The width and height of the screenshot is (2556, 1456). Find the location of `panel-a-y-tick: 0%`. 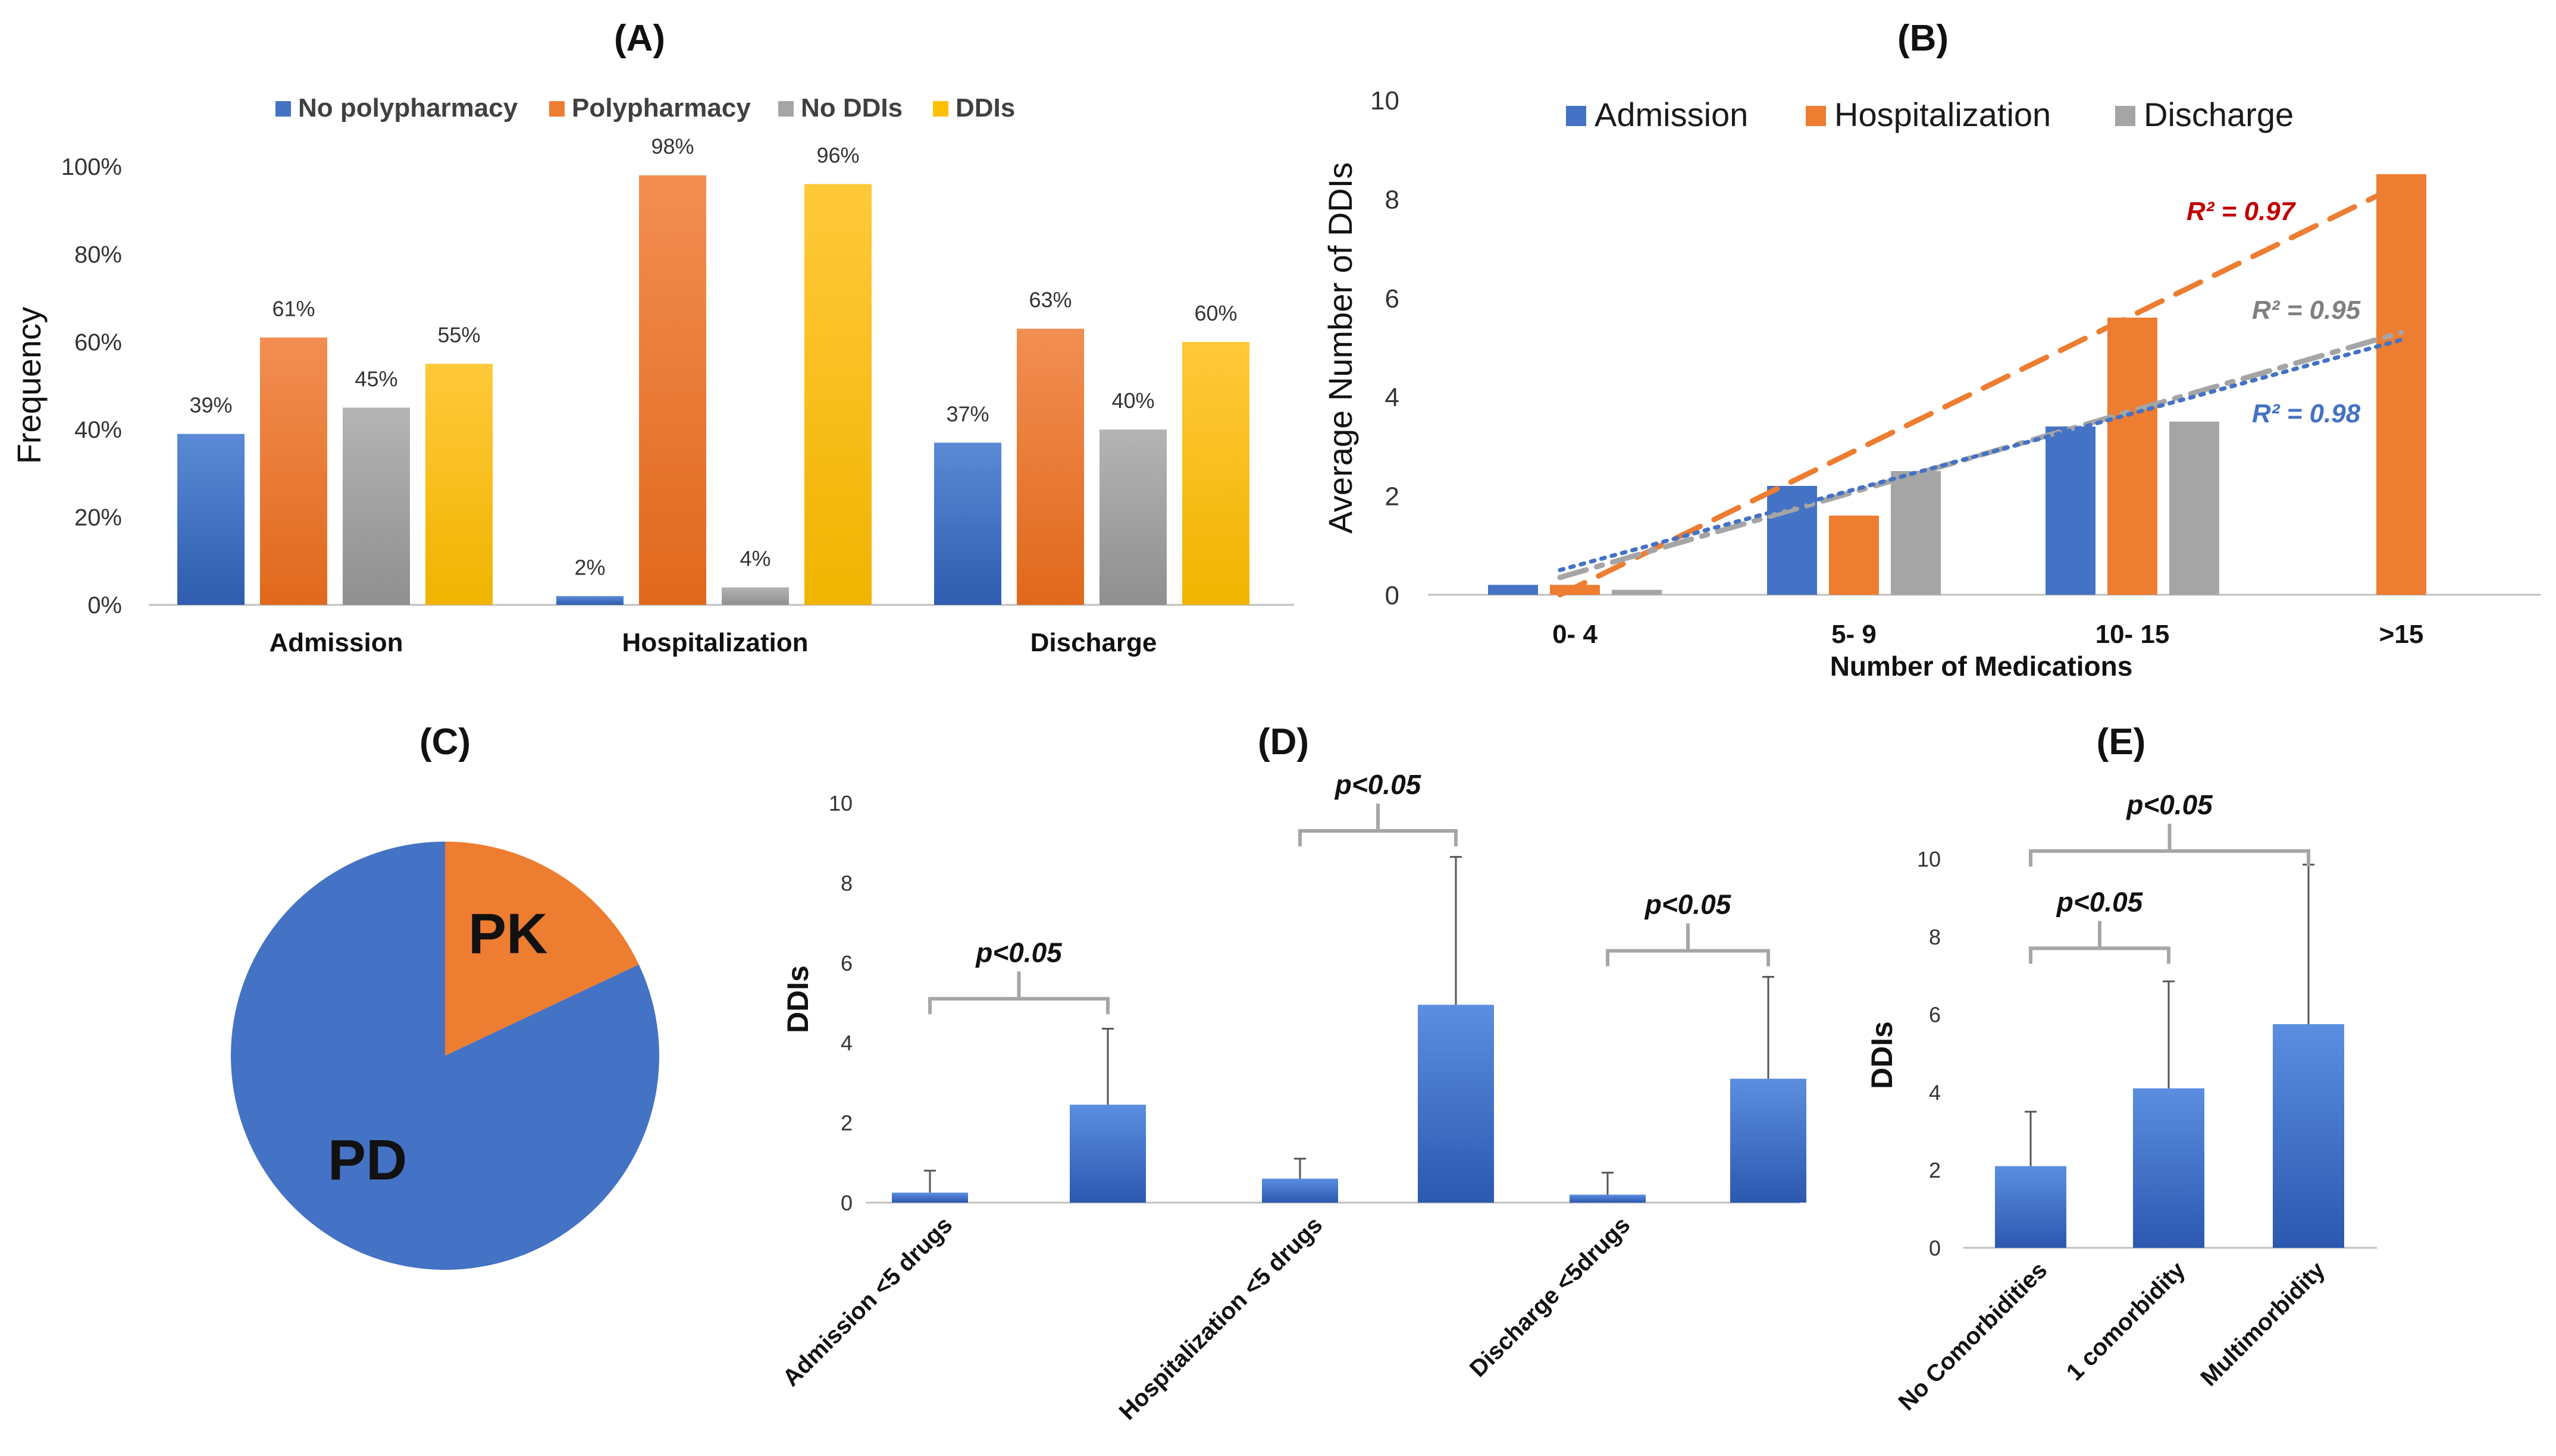

panel-a-y-tick: 0% is located at coordinates (104, 605).